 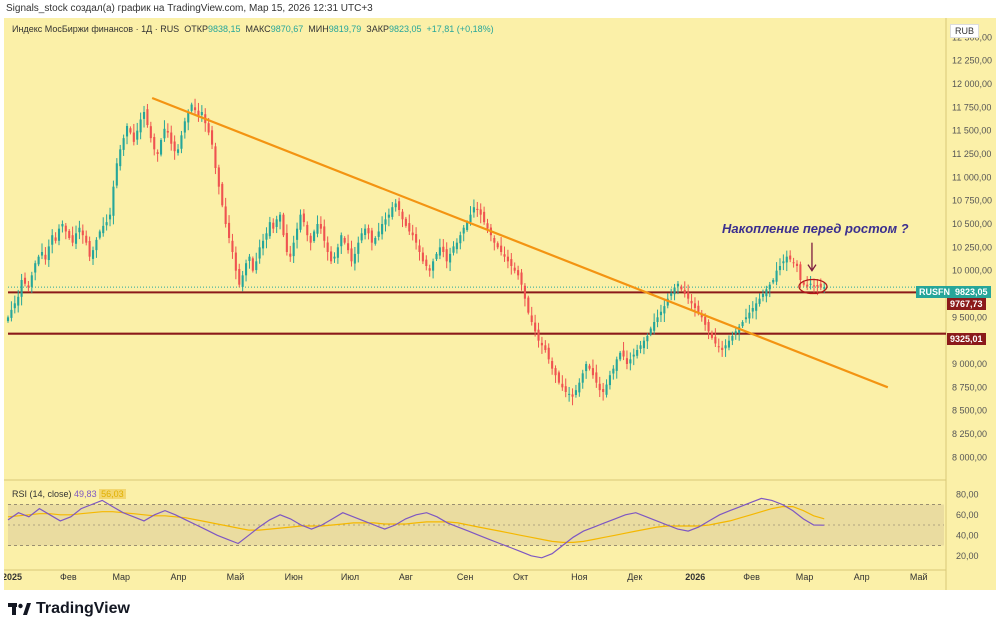 I want to click on level-lower-label: 9325,01, so click(x=966, y=339).